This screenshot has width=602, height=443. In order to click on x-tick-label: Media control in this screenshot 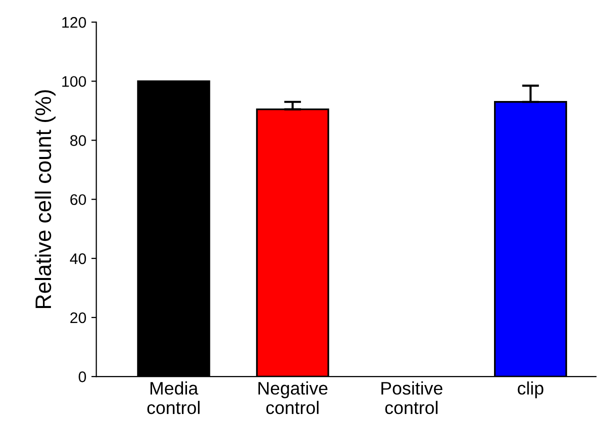, I will do `click(173, 397)`.